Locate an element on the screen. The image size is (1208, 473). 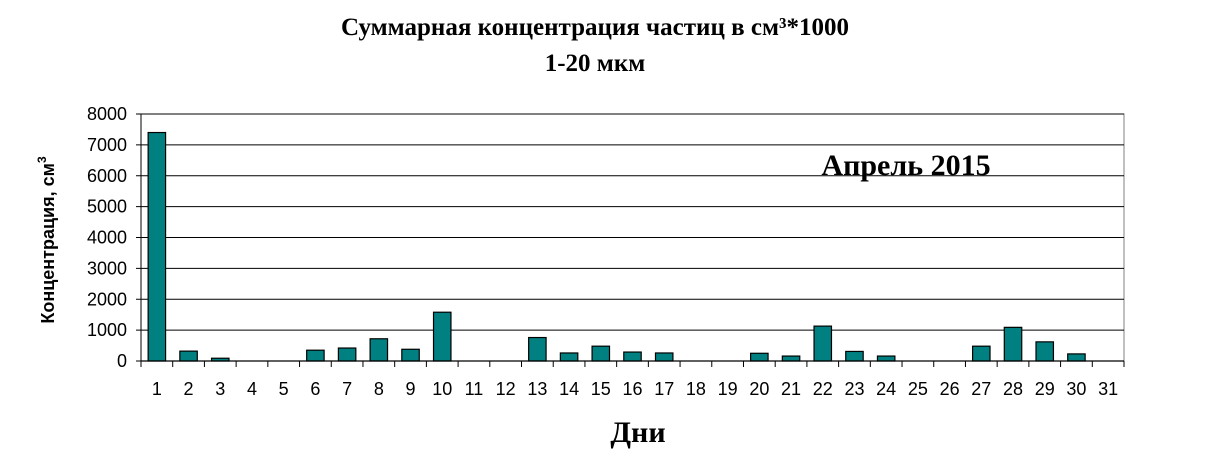
x-tick-label: 15 is located at coordinates (601, 389).